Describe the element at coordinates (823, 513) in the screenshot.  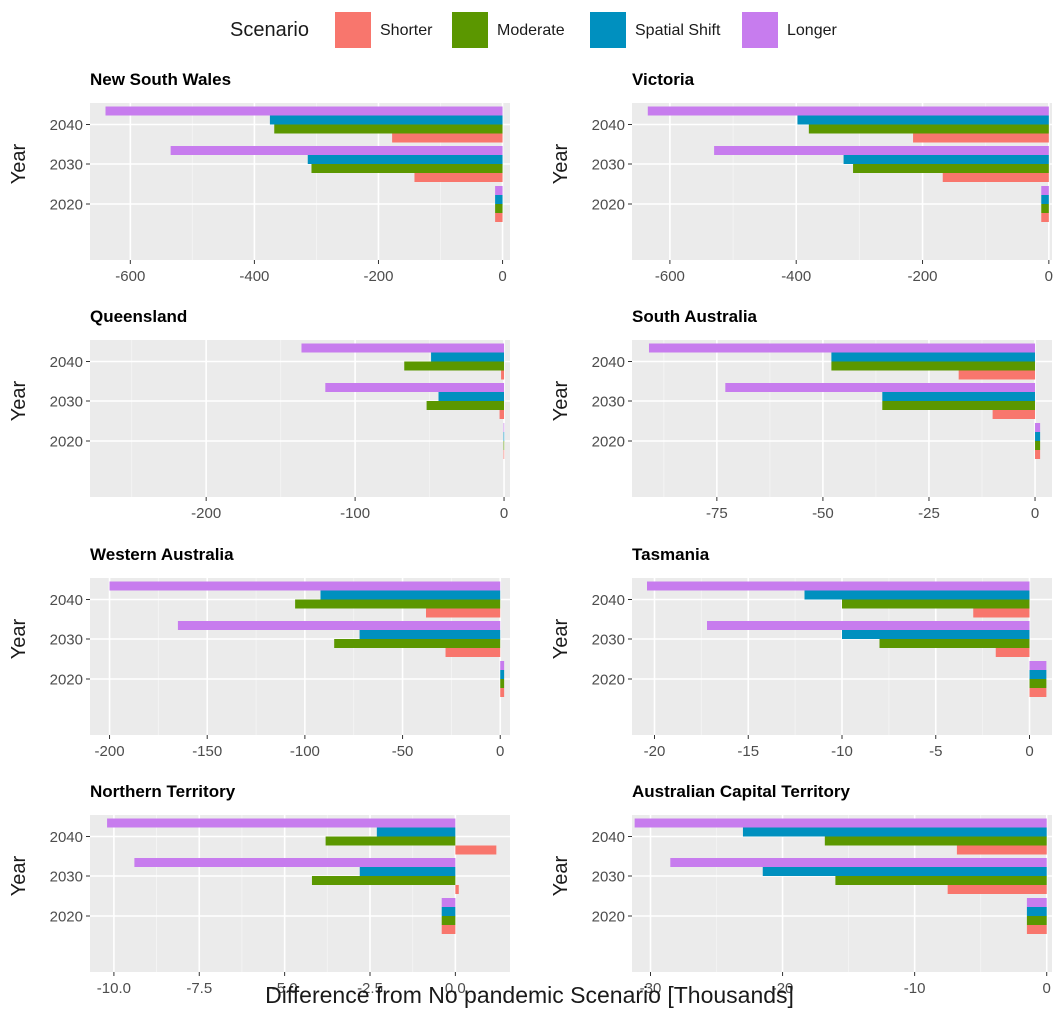
I see `x-tick-label: -50` at that location.